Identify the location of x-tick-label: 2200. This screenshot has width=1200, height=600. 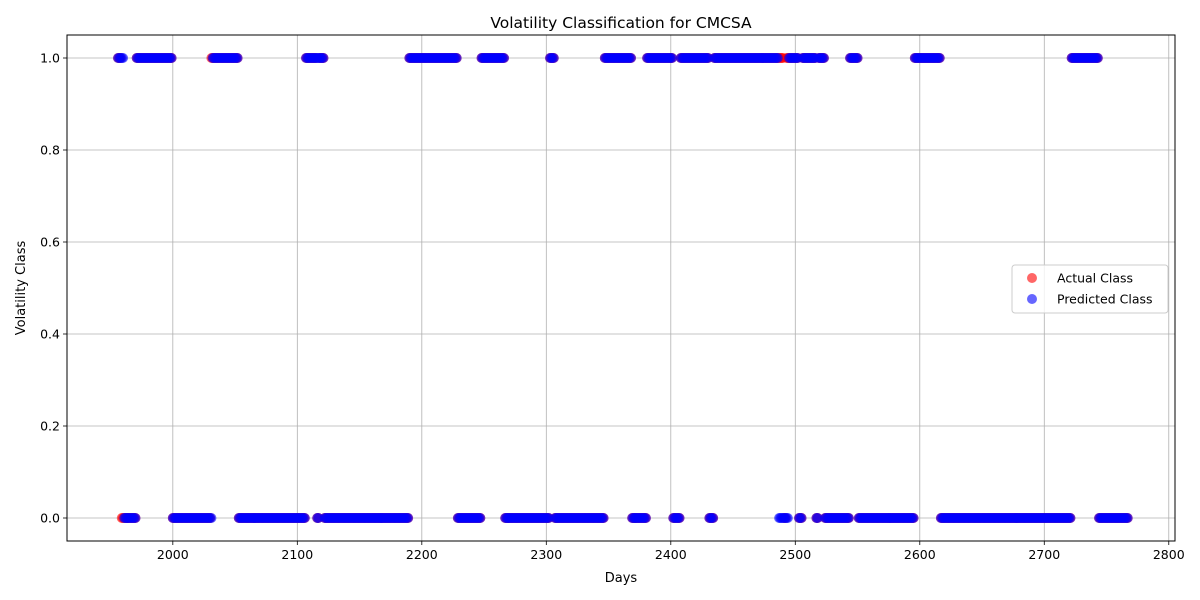
(422, 554).